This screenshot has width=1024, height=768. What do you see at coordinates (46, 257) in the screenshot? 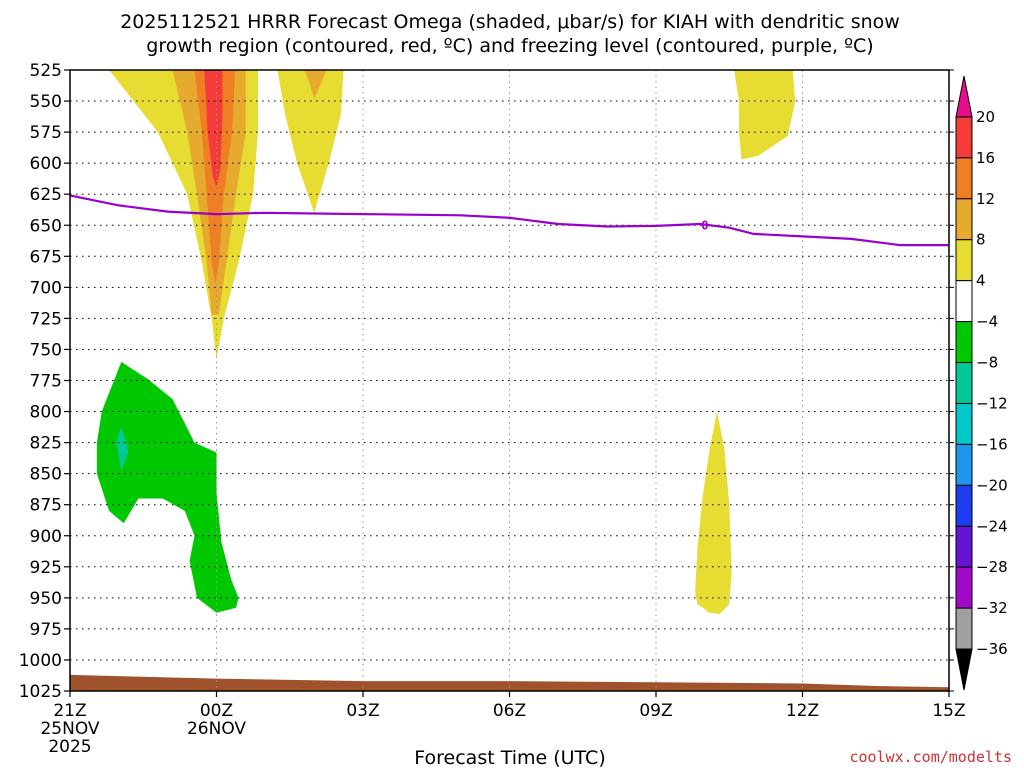
I see `y-tick-label: 675` at bounding box center [46, 257].